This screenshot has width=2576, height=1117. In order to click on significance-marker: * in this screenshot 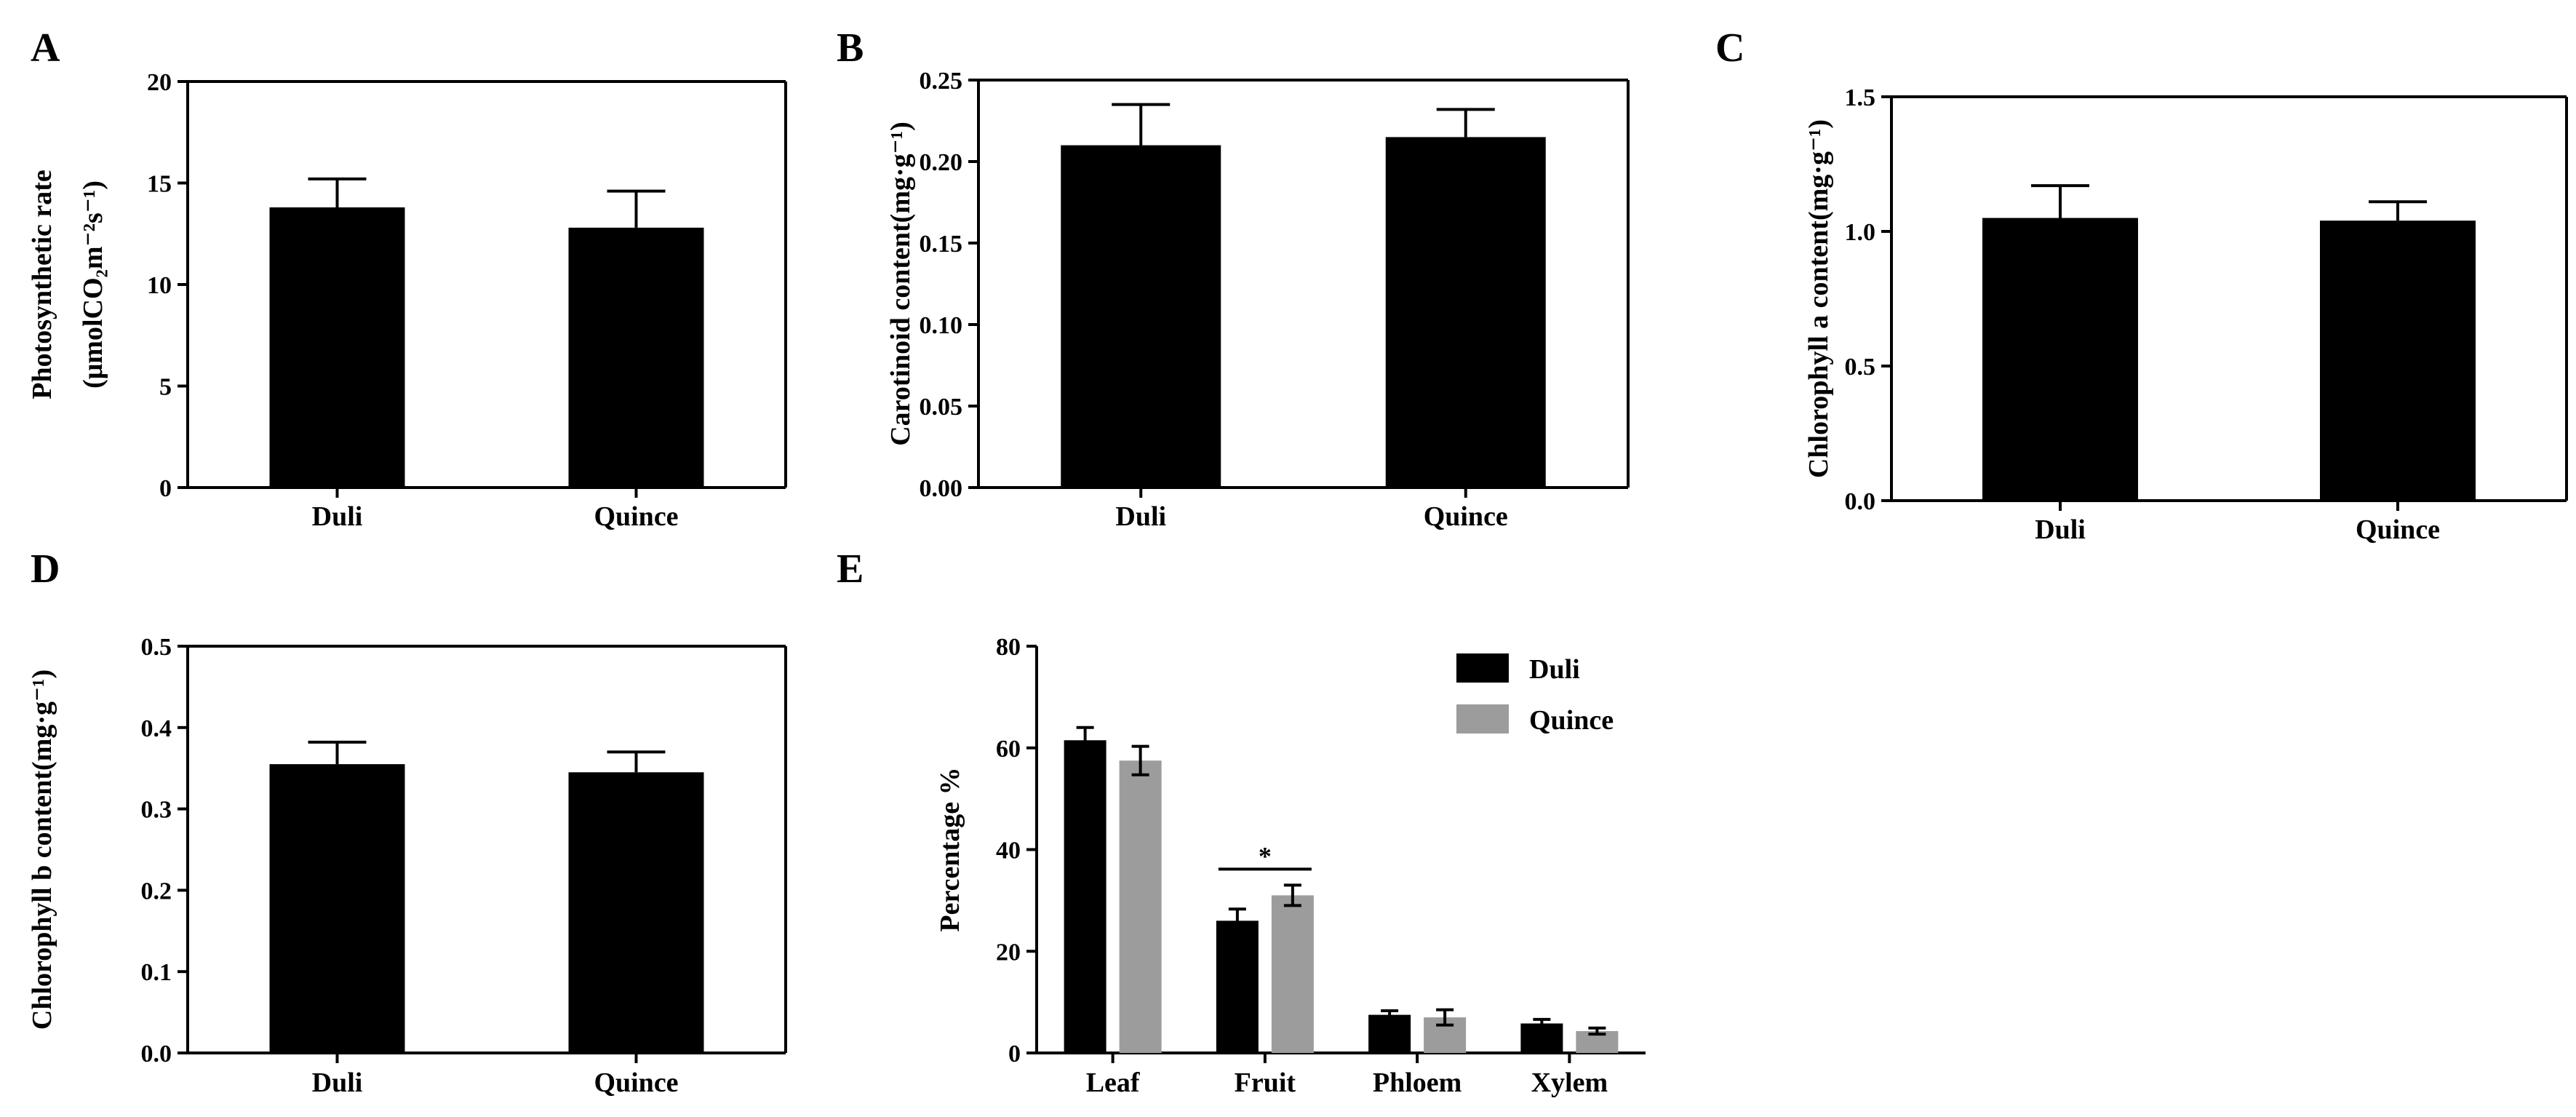, I will do `click(1265, 855)`.